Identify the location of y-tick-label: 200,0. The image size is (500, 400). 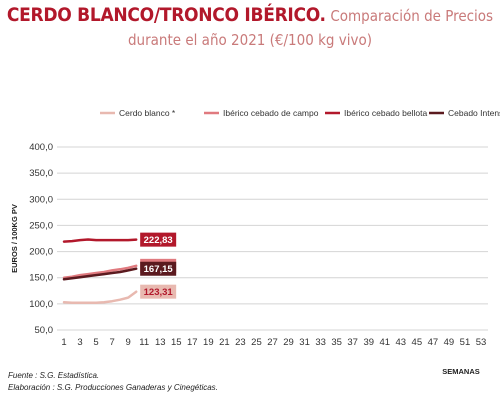
(41, 252).